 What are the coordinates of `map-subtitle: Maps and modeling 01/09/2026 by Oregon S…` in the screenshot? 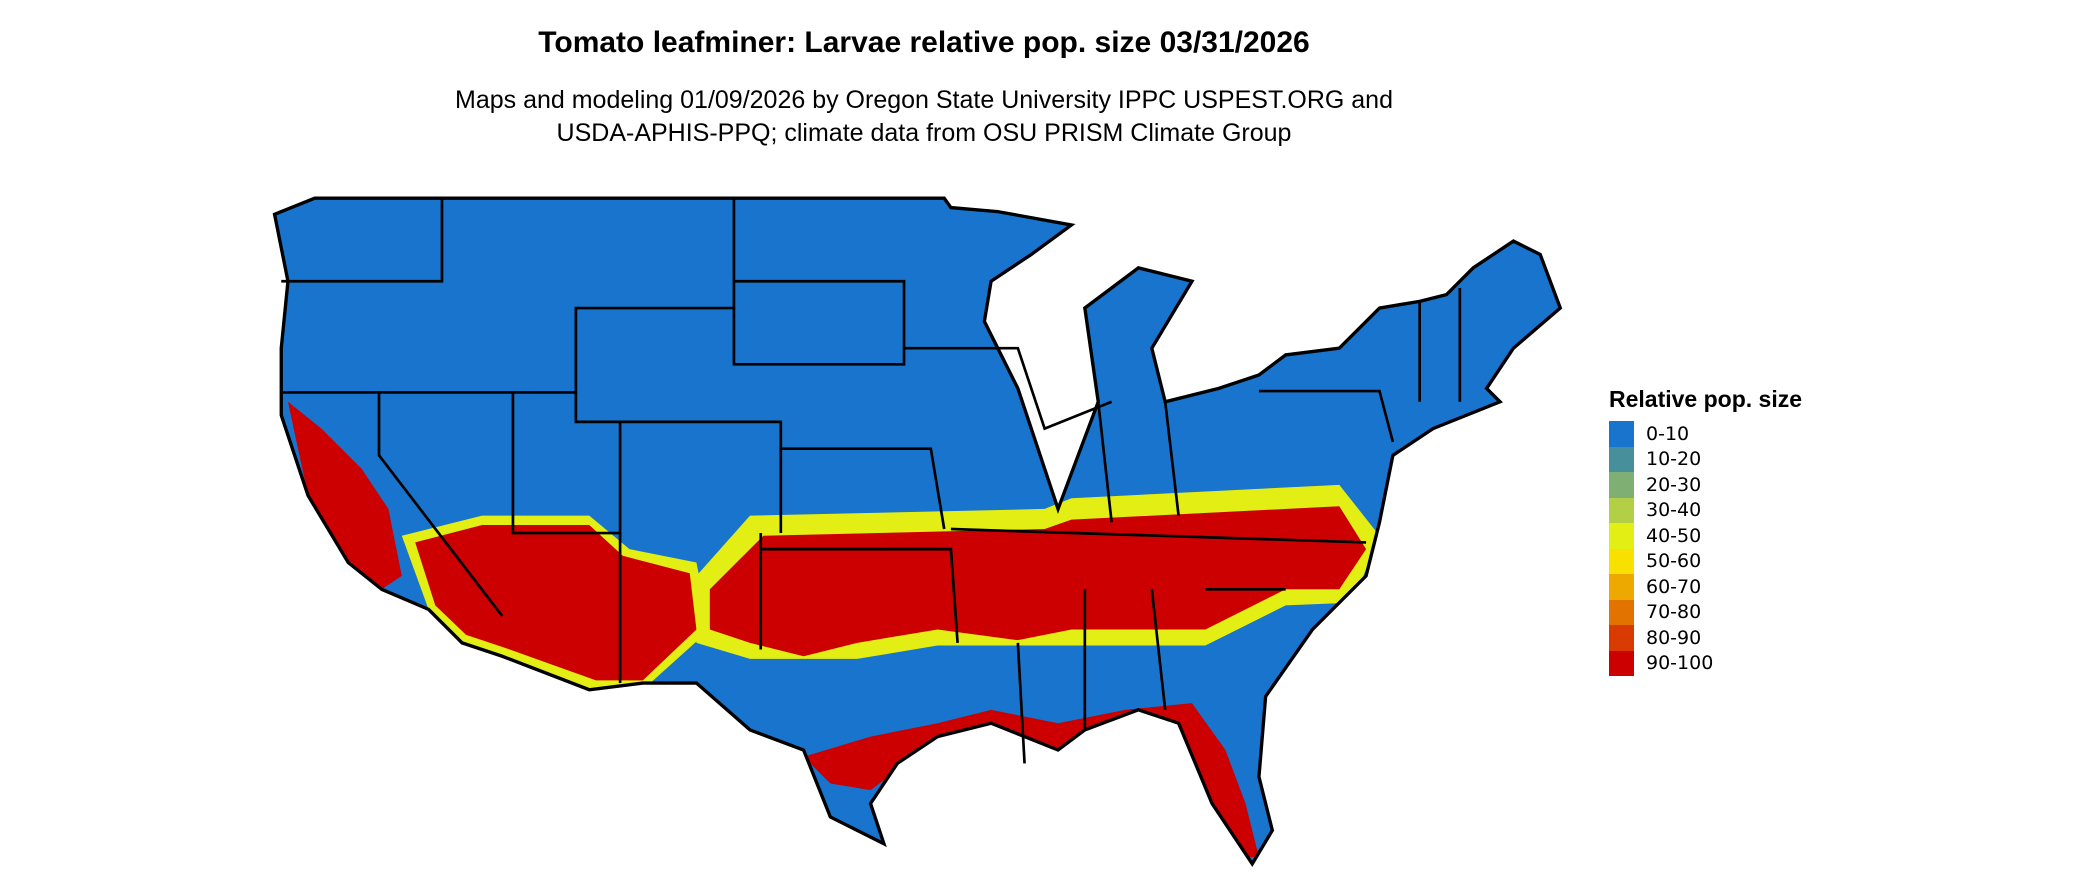 It's located at (924, 117).